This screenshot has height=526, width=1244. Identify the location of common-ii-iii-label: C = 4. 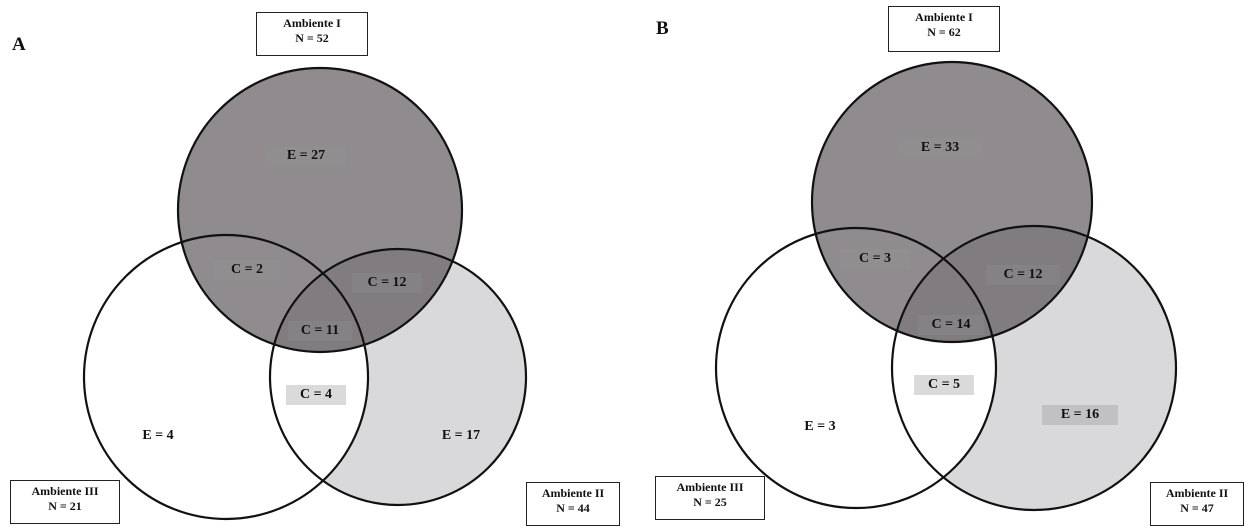
(316, 395).